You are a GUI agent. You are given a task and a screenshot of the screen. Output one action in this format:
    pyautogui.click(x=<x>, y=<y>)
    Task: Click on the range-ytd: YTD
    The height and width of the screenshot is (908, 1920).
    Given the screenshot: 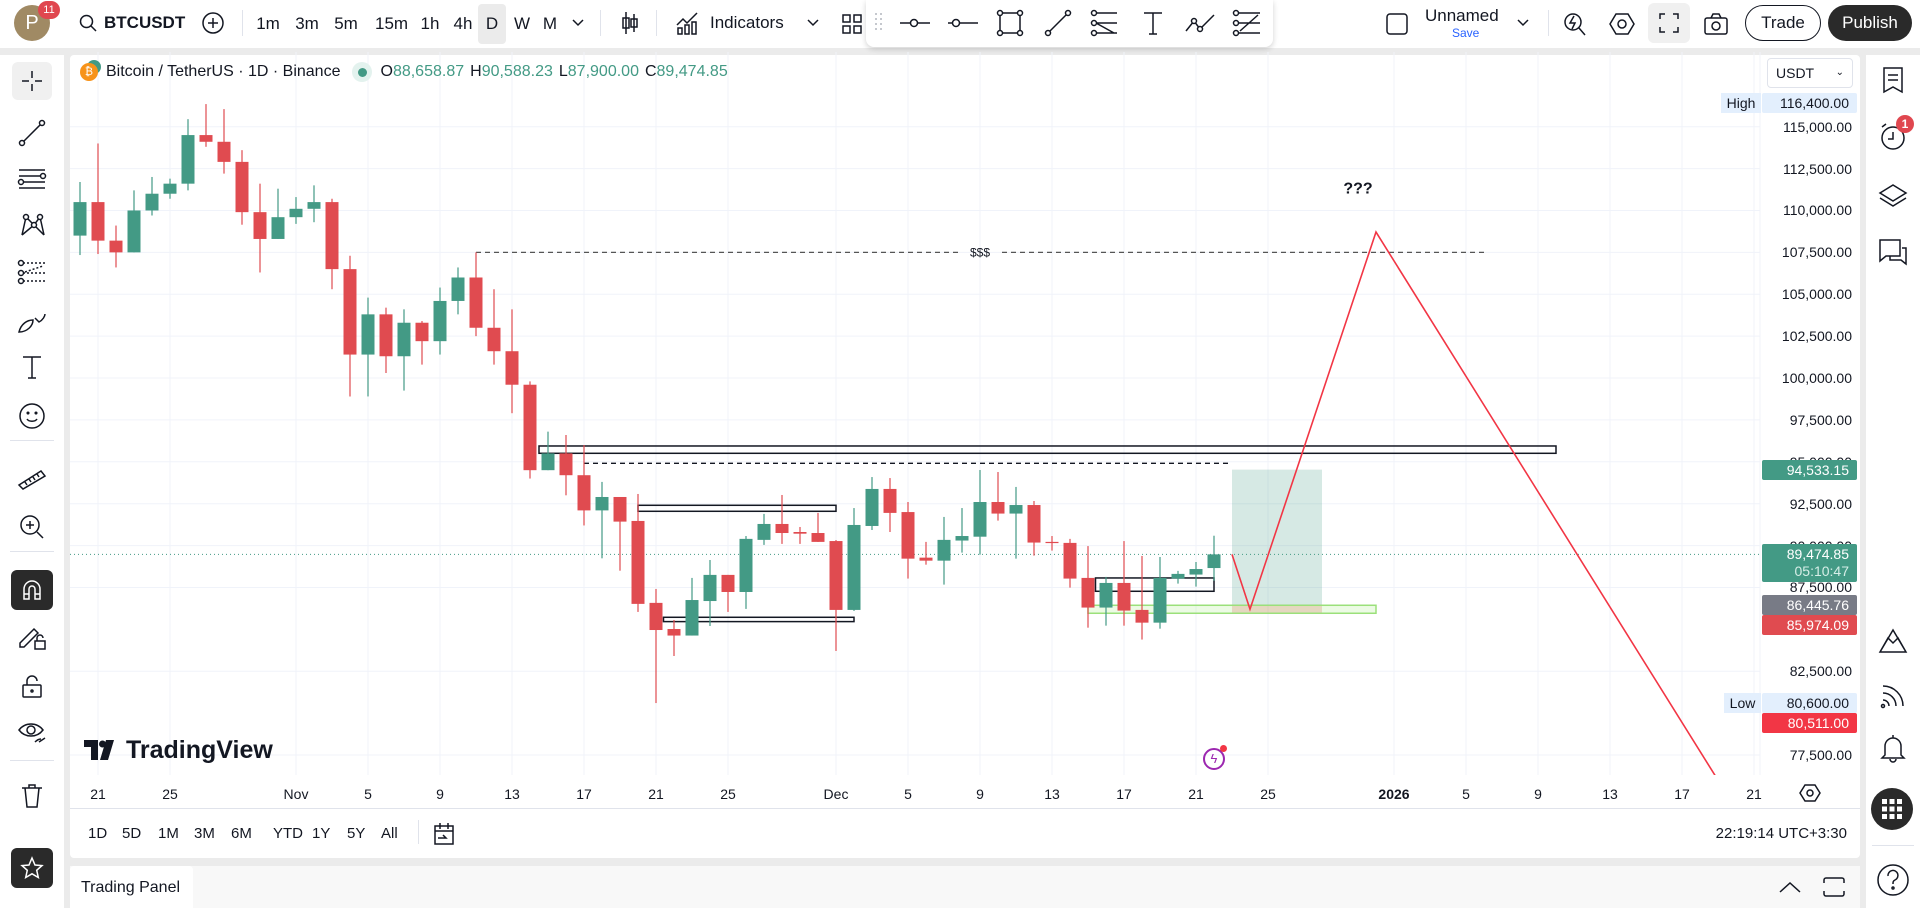 What is the action you would take?
    pyautogui.click(x=288, y=833)
    